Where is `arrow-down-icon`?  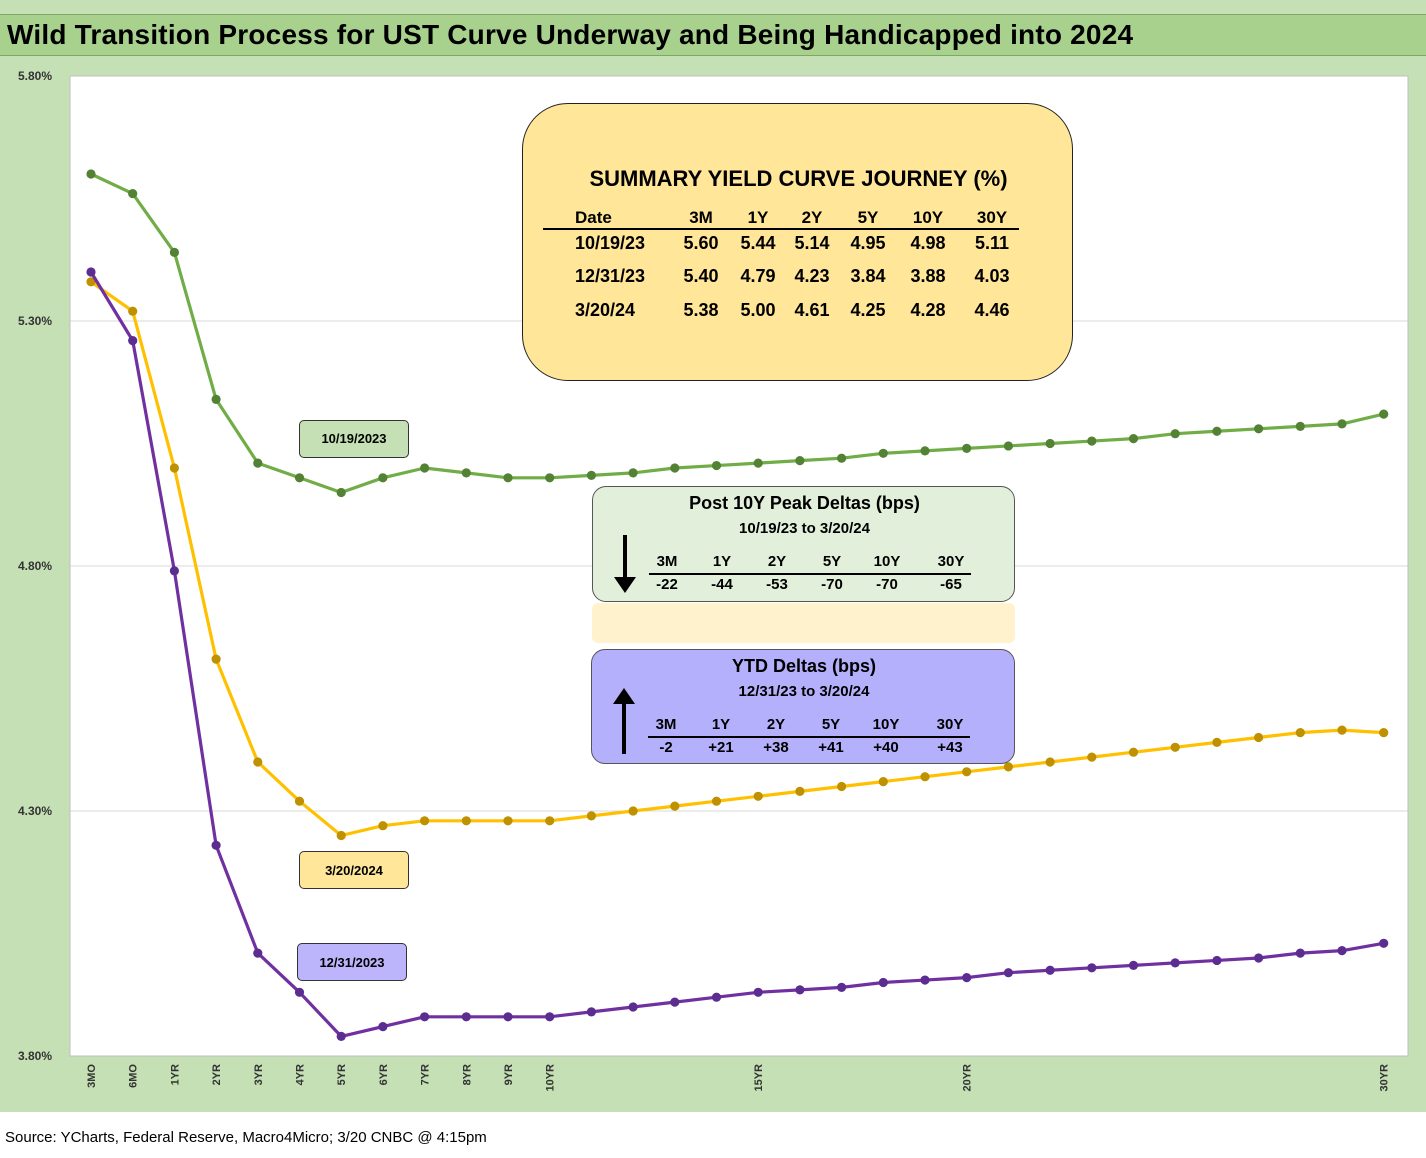
arrow-down-icon is located at coordinates (625, 564).